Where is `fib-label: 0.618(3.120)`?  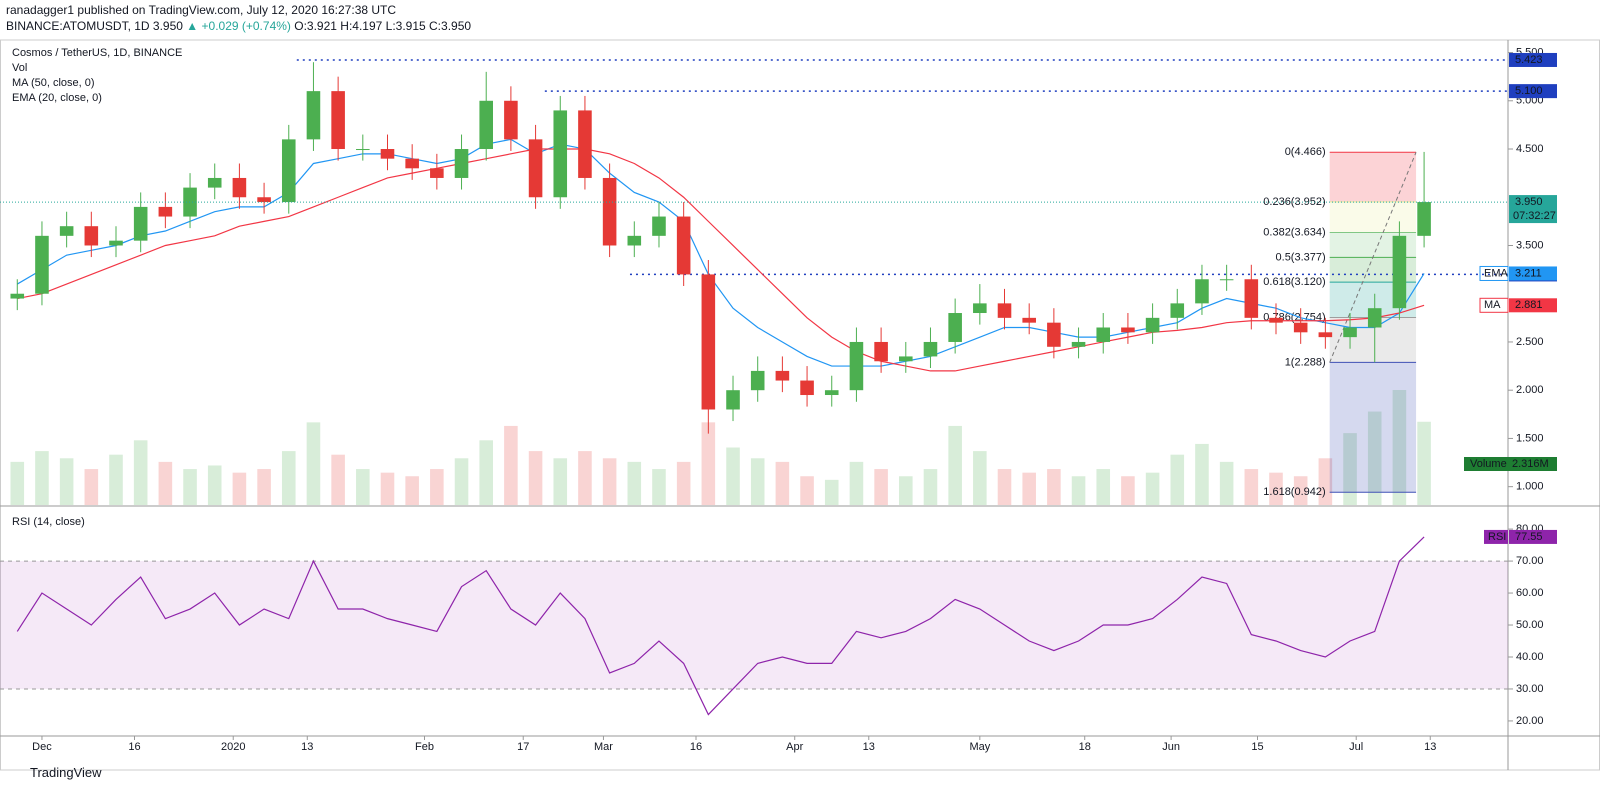 fib-label: 0.618(3.120) is located at coordinates (1294, 282).